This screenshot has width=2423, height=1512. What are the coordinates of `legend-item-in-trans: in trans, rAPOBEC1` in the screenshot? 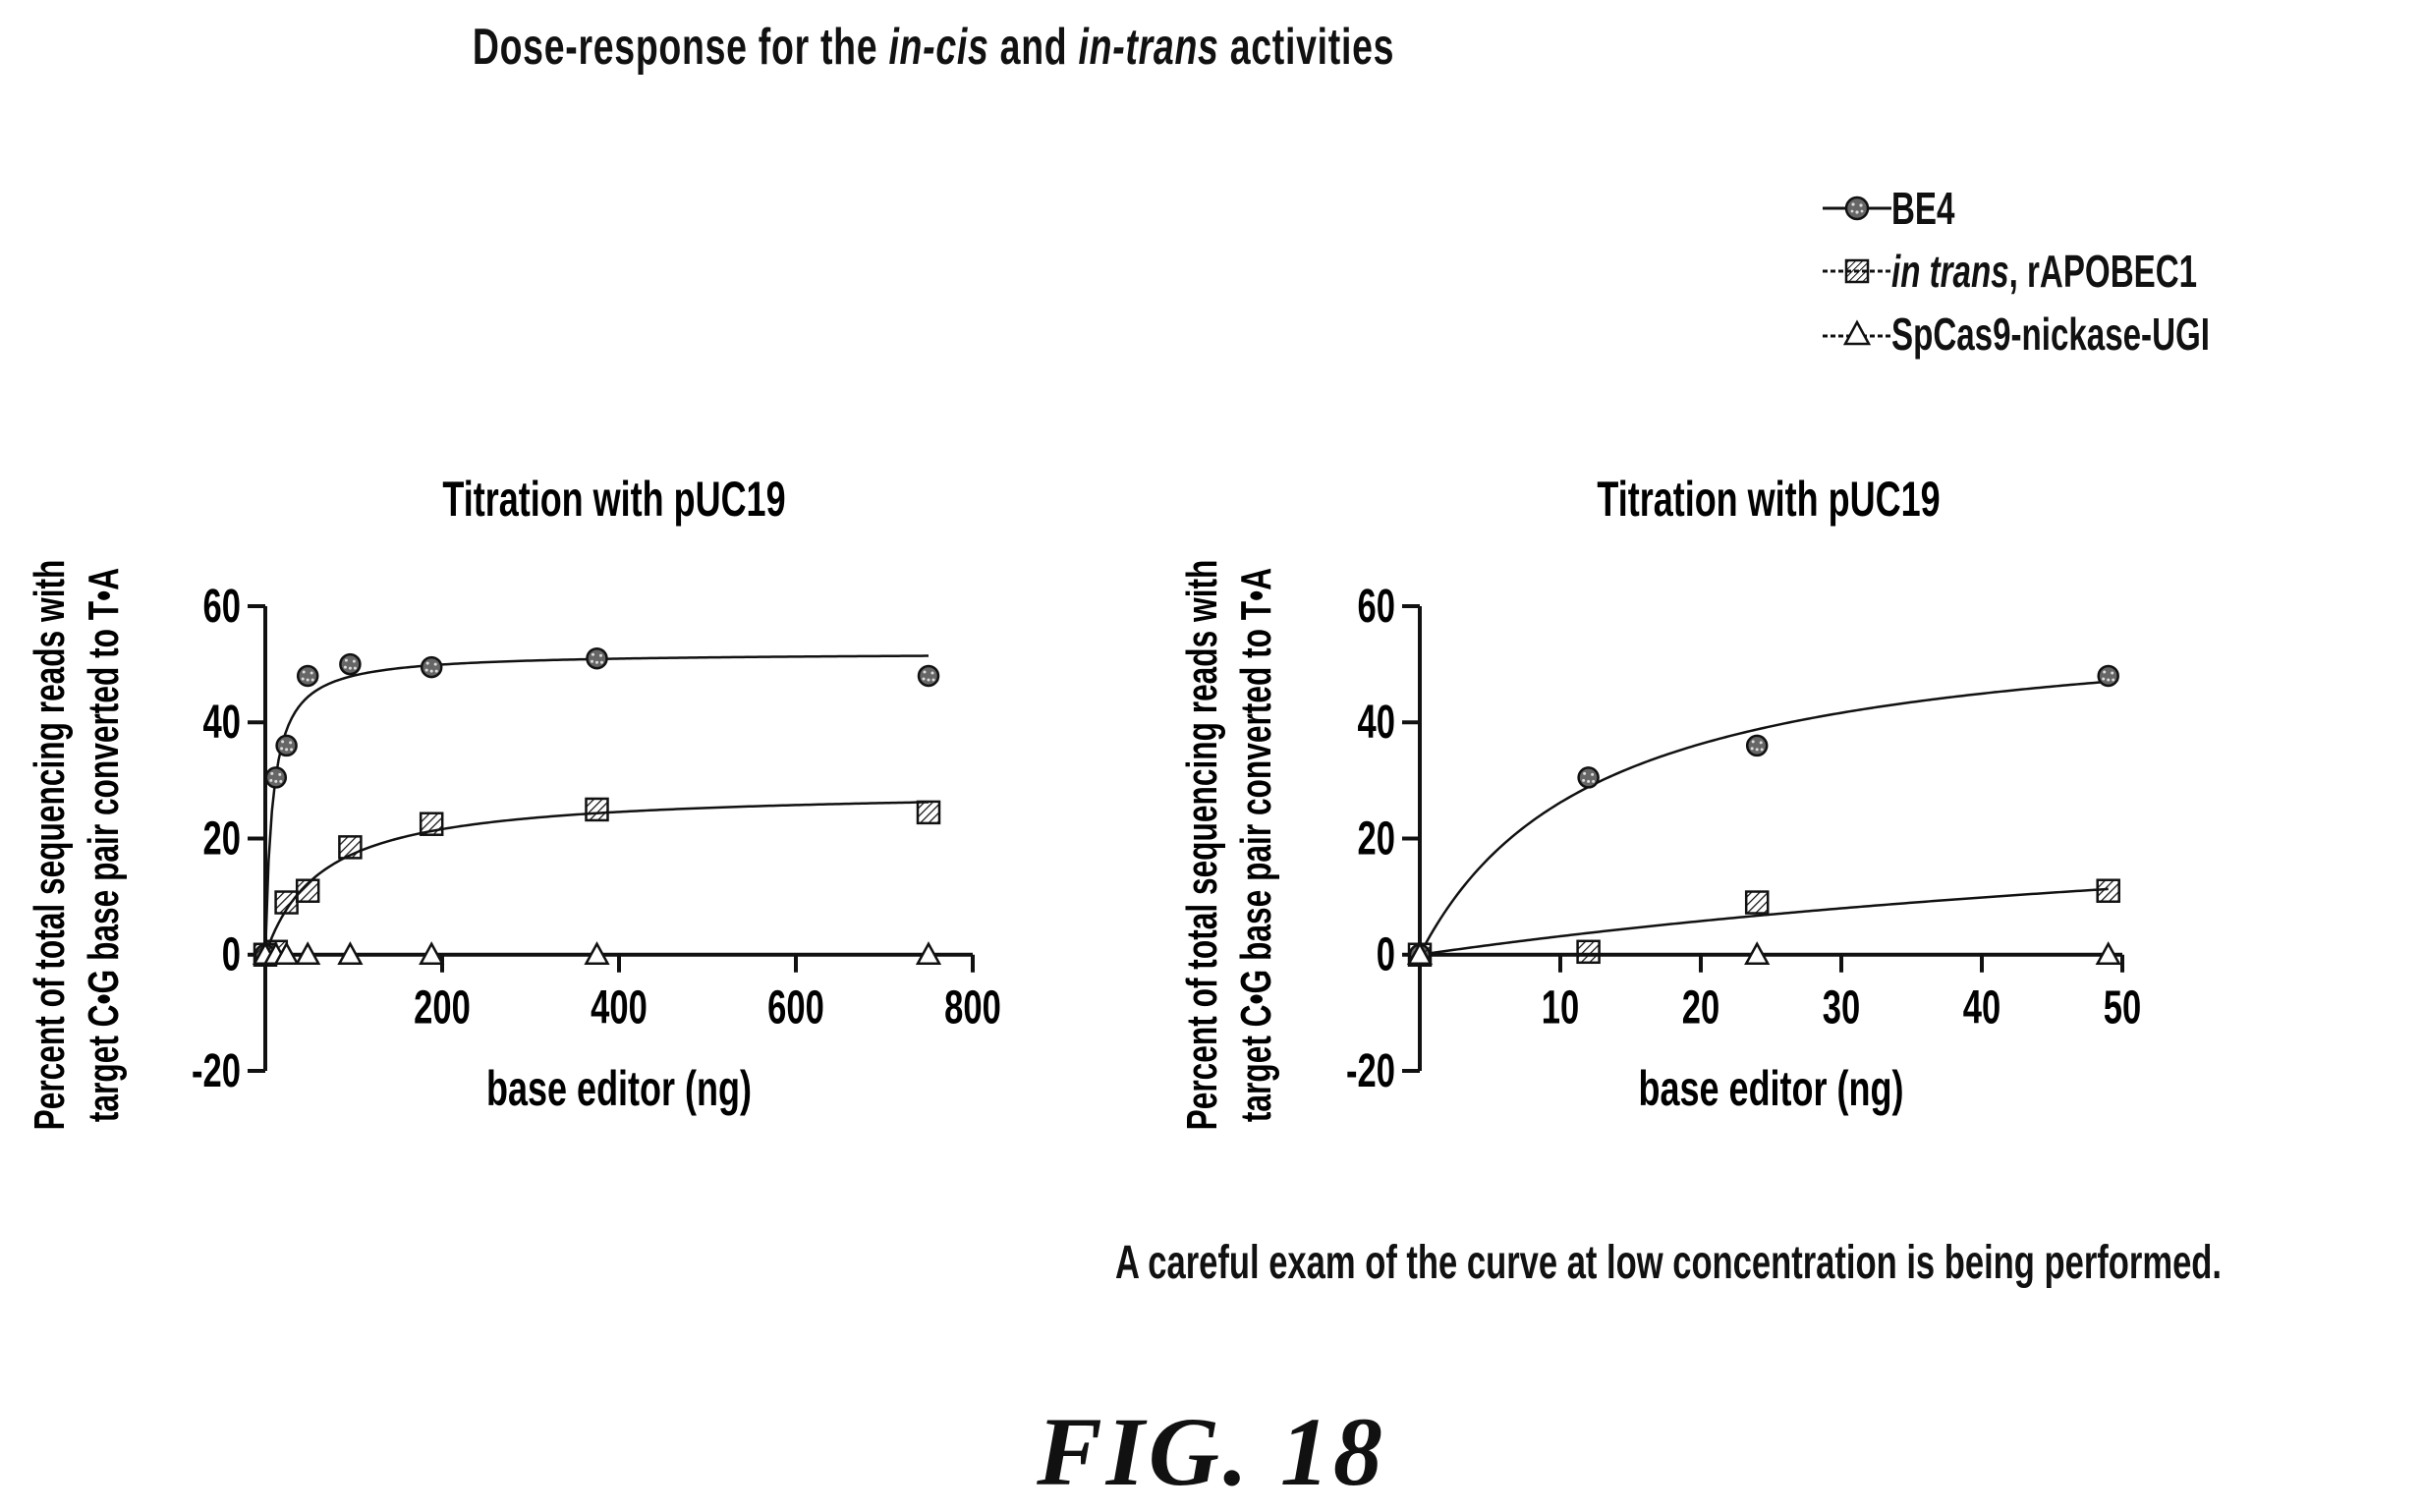 It's located at (2078, 271).